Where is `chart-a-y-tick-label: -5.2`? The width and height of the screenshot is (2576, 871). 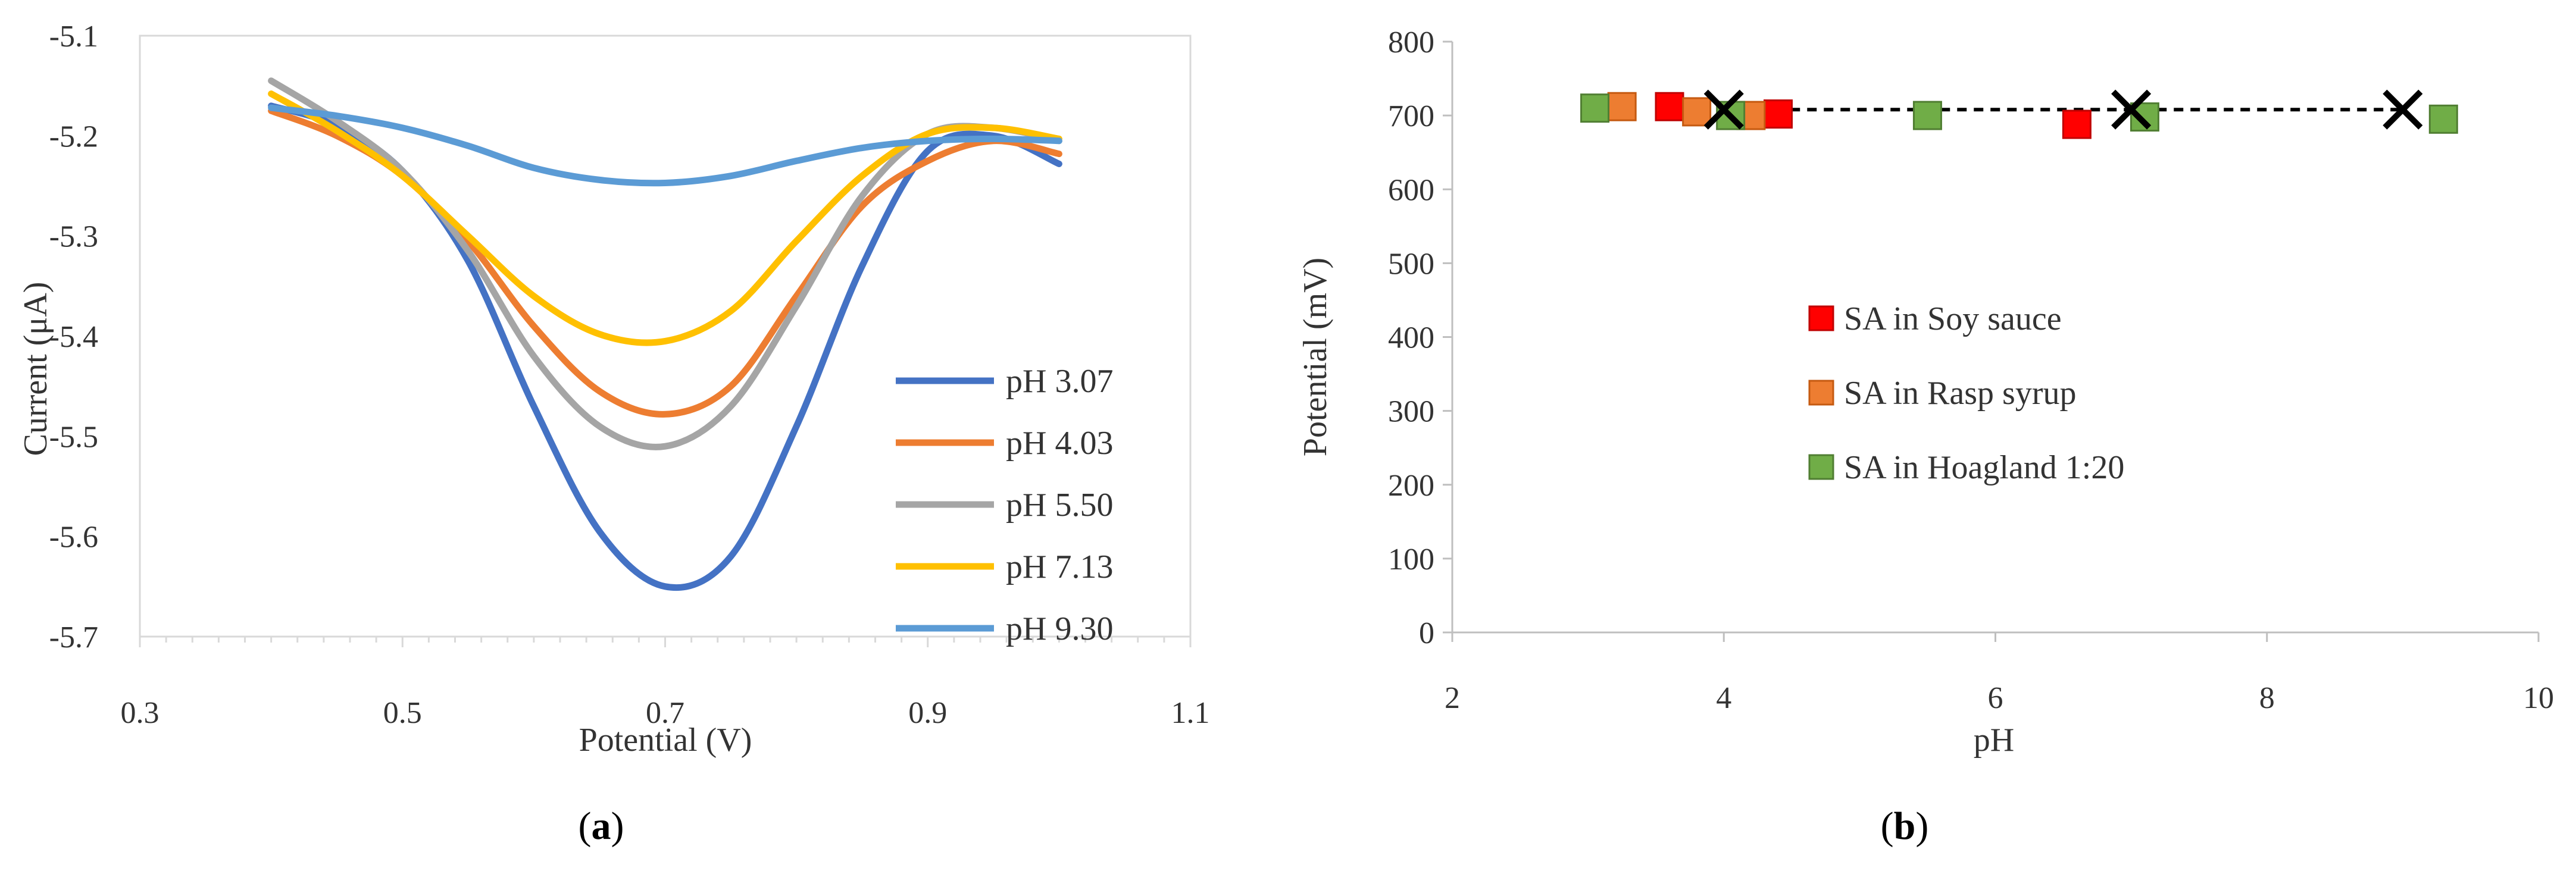 chart-a-y-tick-label: -5.2 is located at coordinates (73, 136).